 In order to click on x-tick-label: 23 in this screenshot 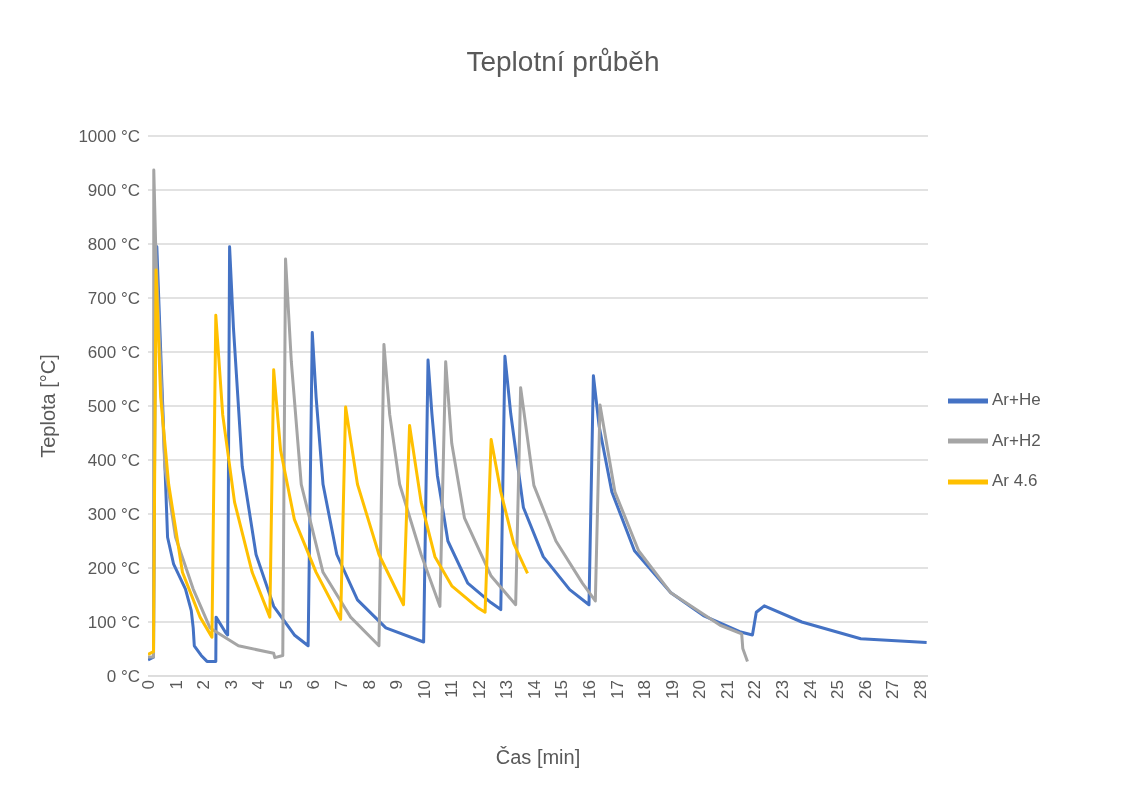, I will do `click(782, 689)`.